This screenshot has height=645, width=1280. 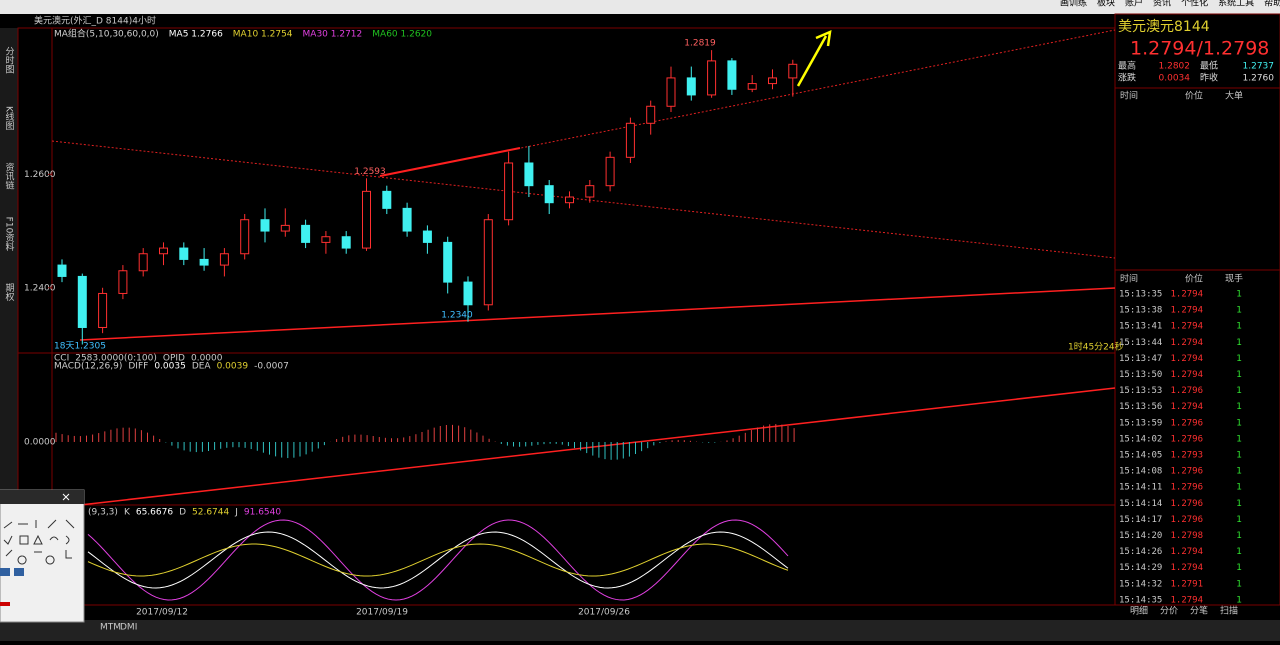 What do you see at coordinates (1140, 552) in the screenshot?
I see `tick-time: 15:14:26` at bounding box center [1140, 552].